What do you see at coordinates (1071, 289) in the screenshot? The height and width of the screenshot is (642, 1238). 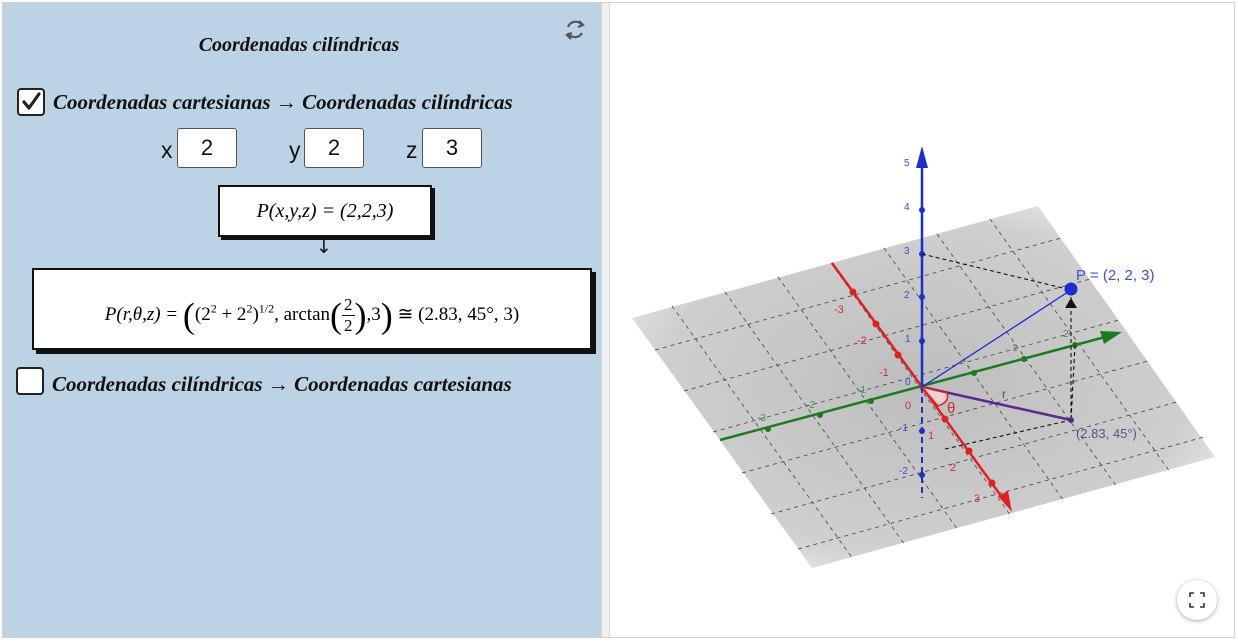 I see `point-p` at bounding box center [1071, 289].